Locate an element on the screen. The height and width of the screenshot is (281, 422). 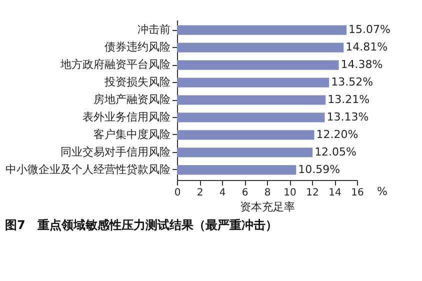
data-label: 14.38% is located at coordinates (361, 65).